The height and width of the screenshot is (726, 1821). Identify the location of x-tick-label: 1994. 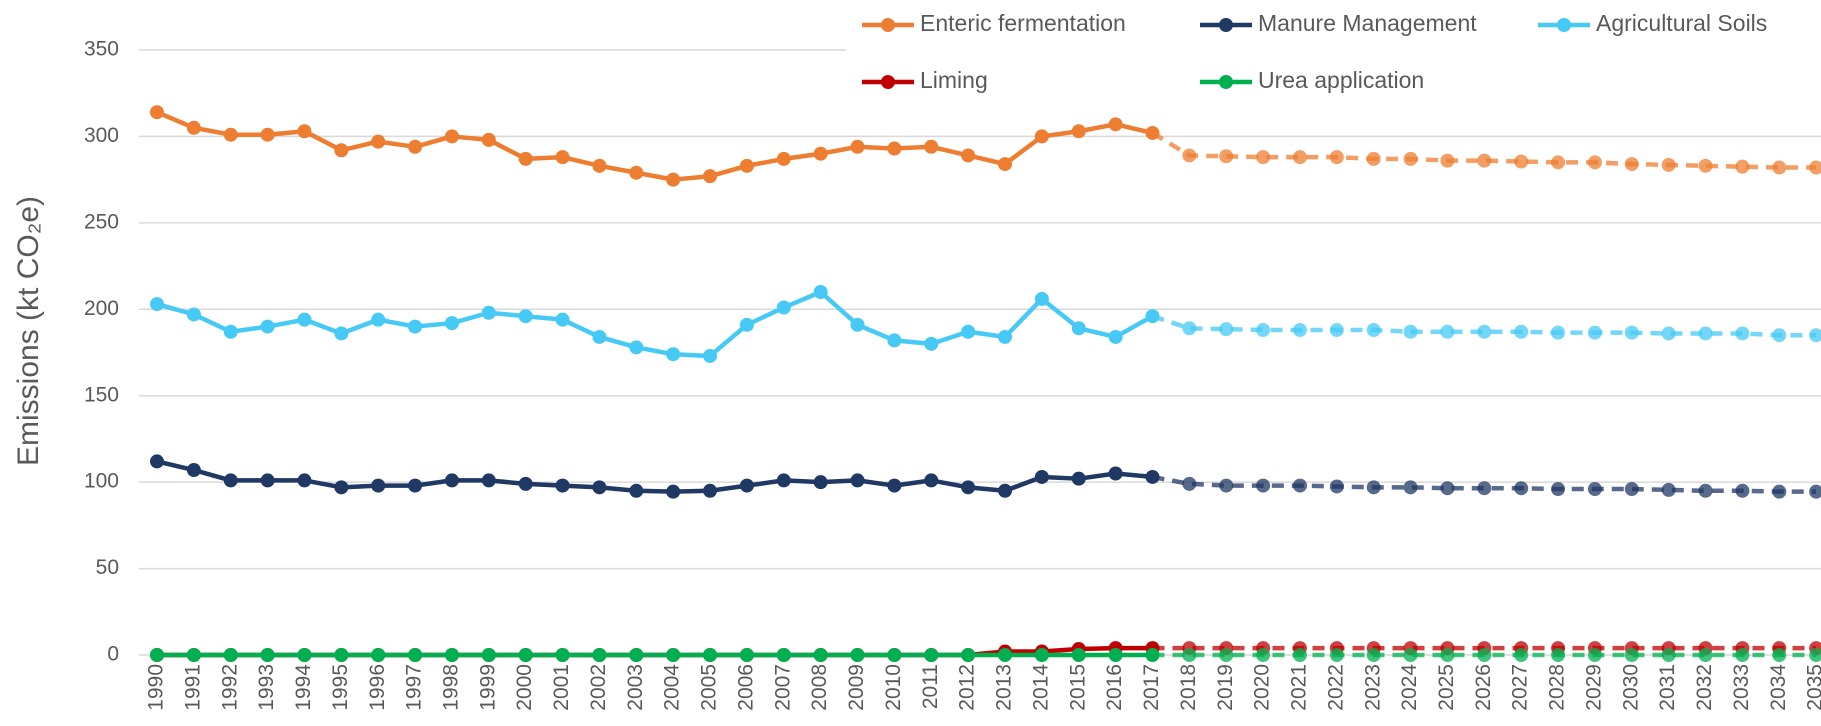
(303, 687).